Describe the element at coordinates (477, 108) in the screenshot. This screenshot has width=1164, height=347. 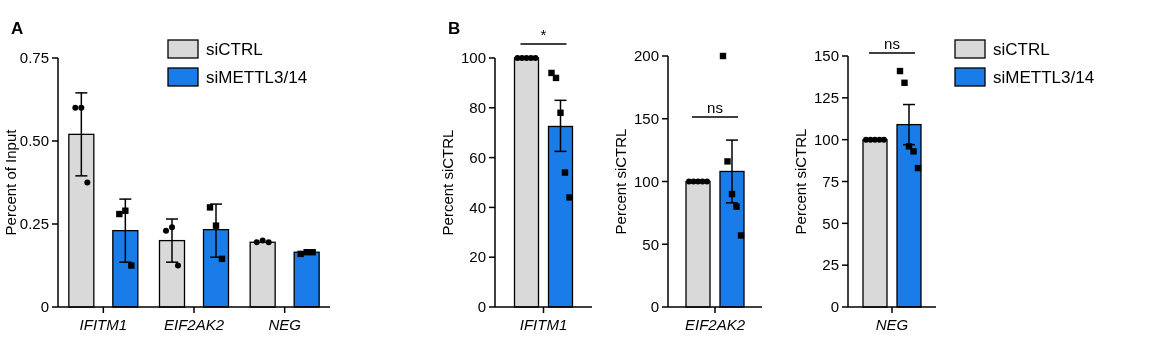
I see `y-tick-label: 80` at that location.